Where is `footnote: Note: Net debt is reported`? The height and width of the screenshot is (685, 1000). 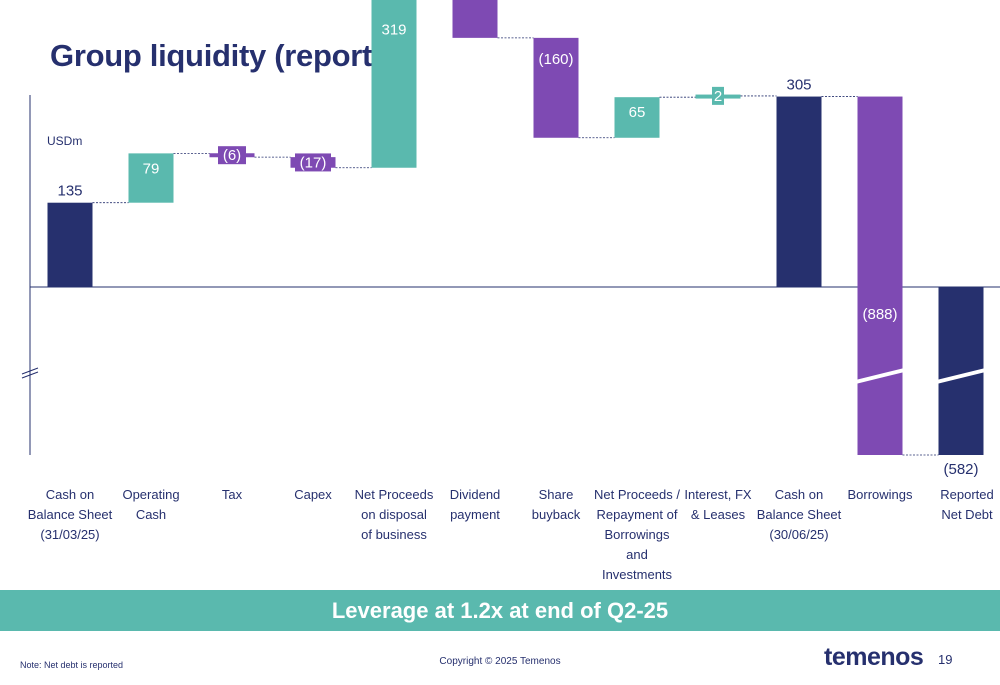
footnote: Note: Net debt is reported is located at coordinates (72, 665).